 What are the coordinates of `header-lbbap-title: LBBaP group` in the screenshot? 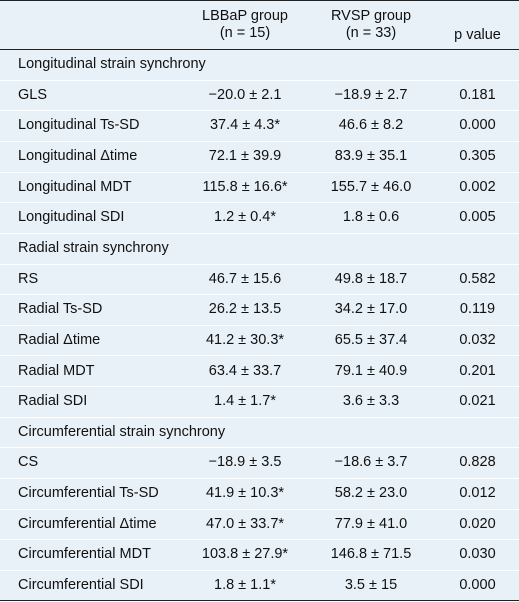 It's located at (245, 16).